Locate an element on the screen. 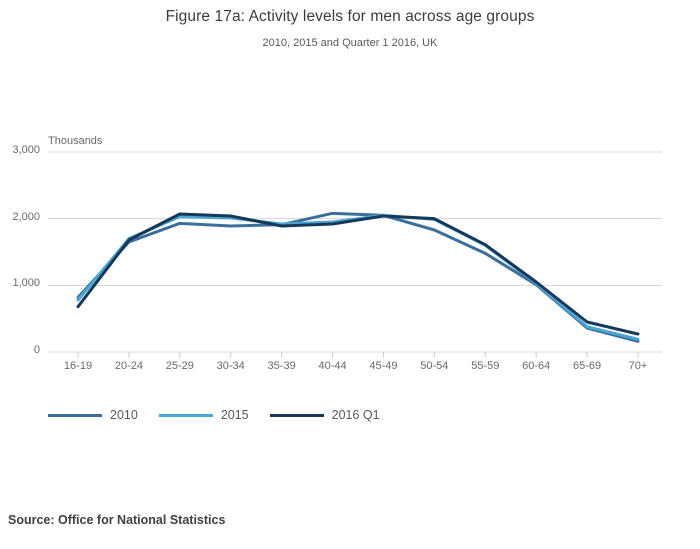  legend-item-2015: 2015 is located at coordinates (203, 415).